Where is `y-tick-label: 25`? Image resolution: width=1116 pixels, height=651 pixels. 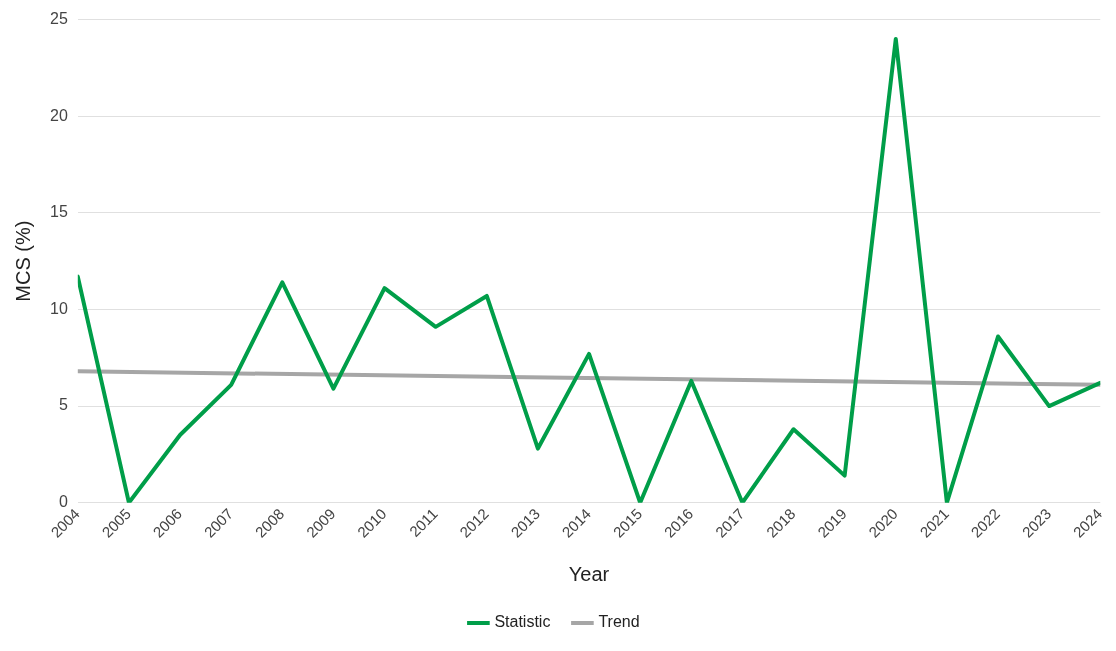 y-tick-label: 25 is located at coordinates (59, 19).